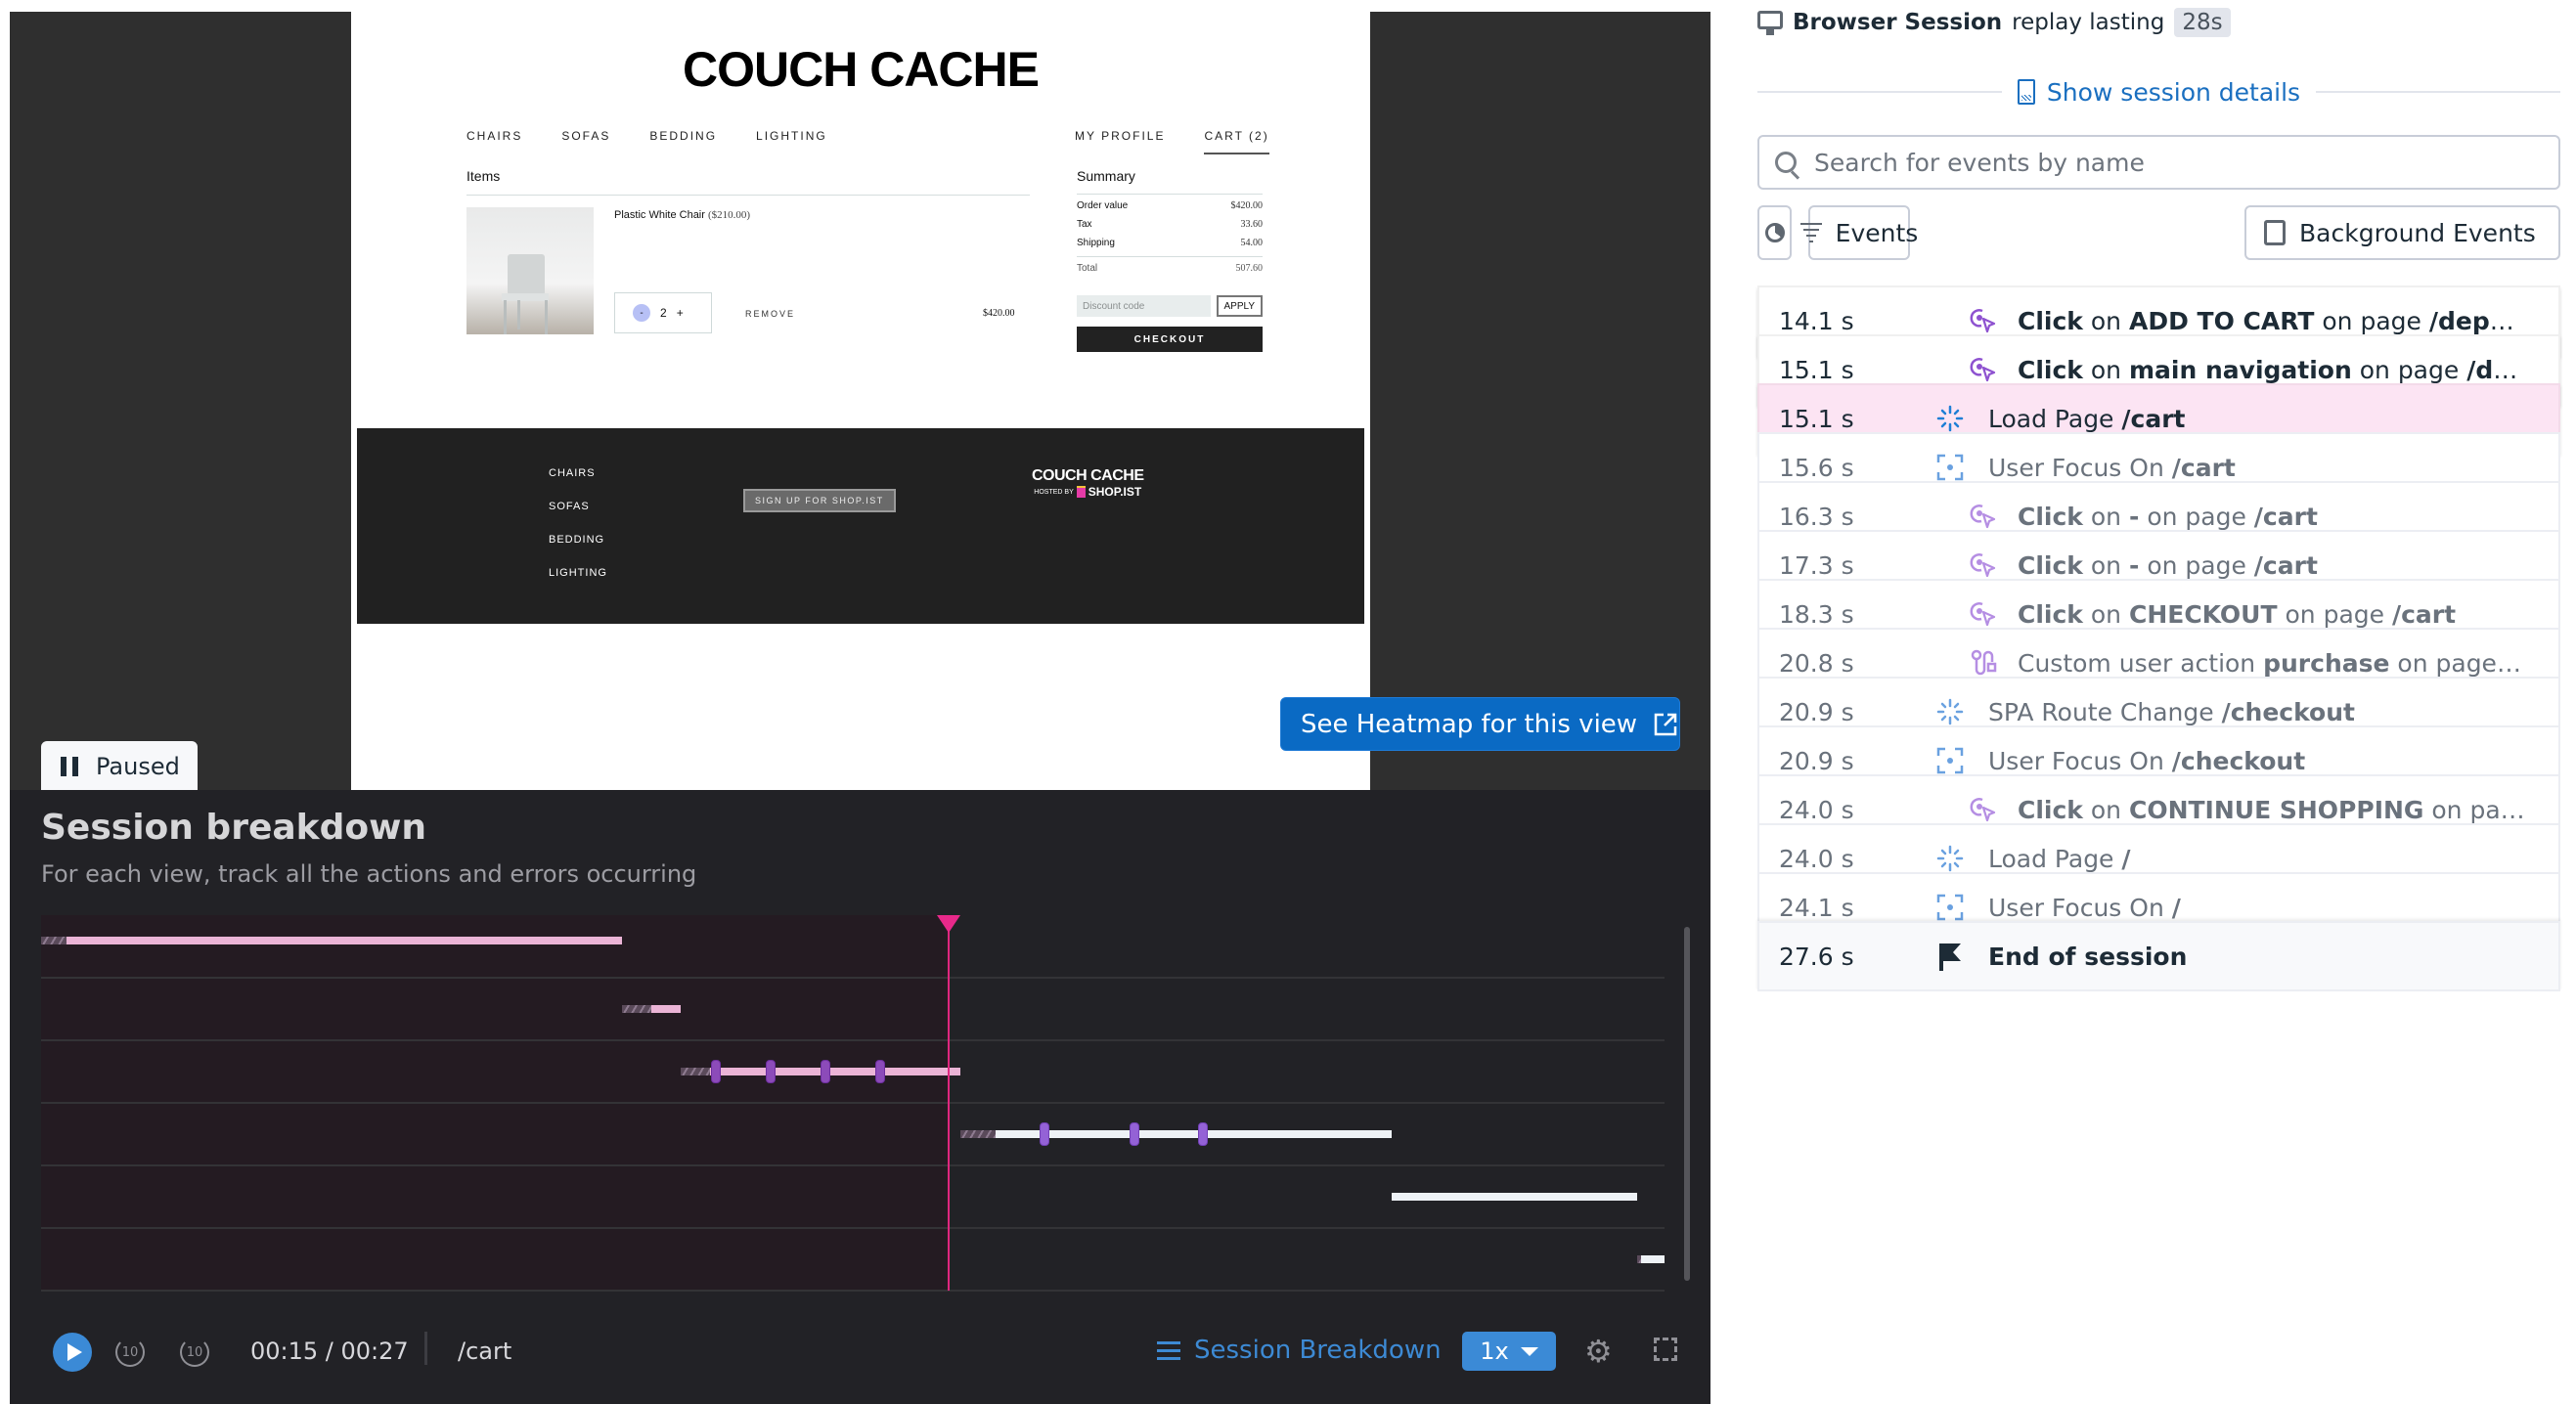  Describe the element at coordinates (683, 136) in the screenshot. I see `site-nav-bedding: BEDDING` at that location.